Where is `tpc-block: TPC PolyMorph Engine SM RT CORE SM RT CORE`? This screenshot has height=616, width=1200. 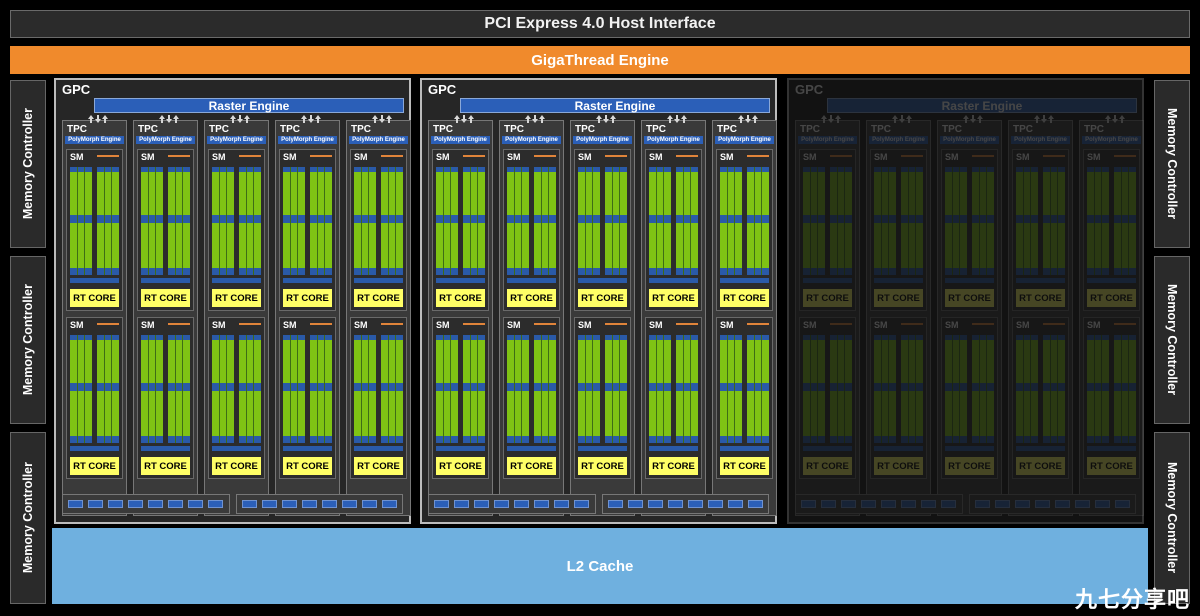 tpc-block: TPC PolyMorph Engine SM RT CORE SM RT CORE is located at coordinates (378, 315).